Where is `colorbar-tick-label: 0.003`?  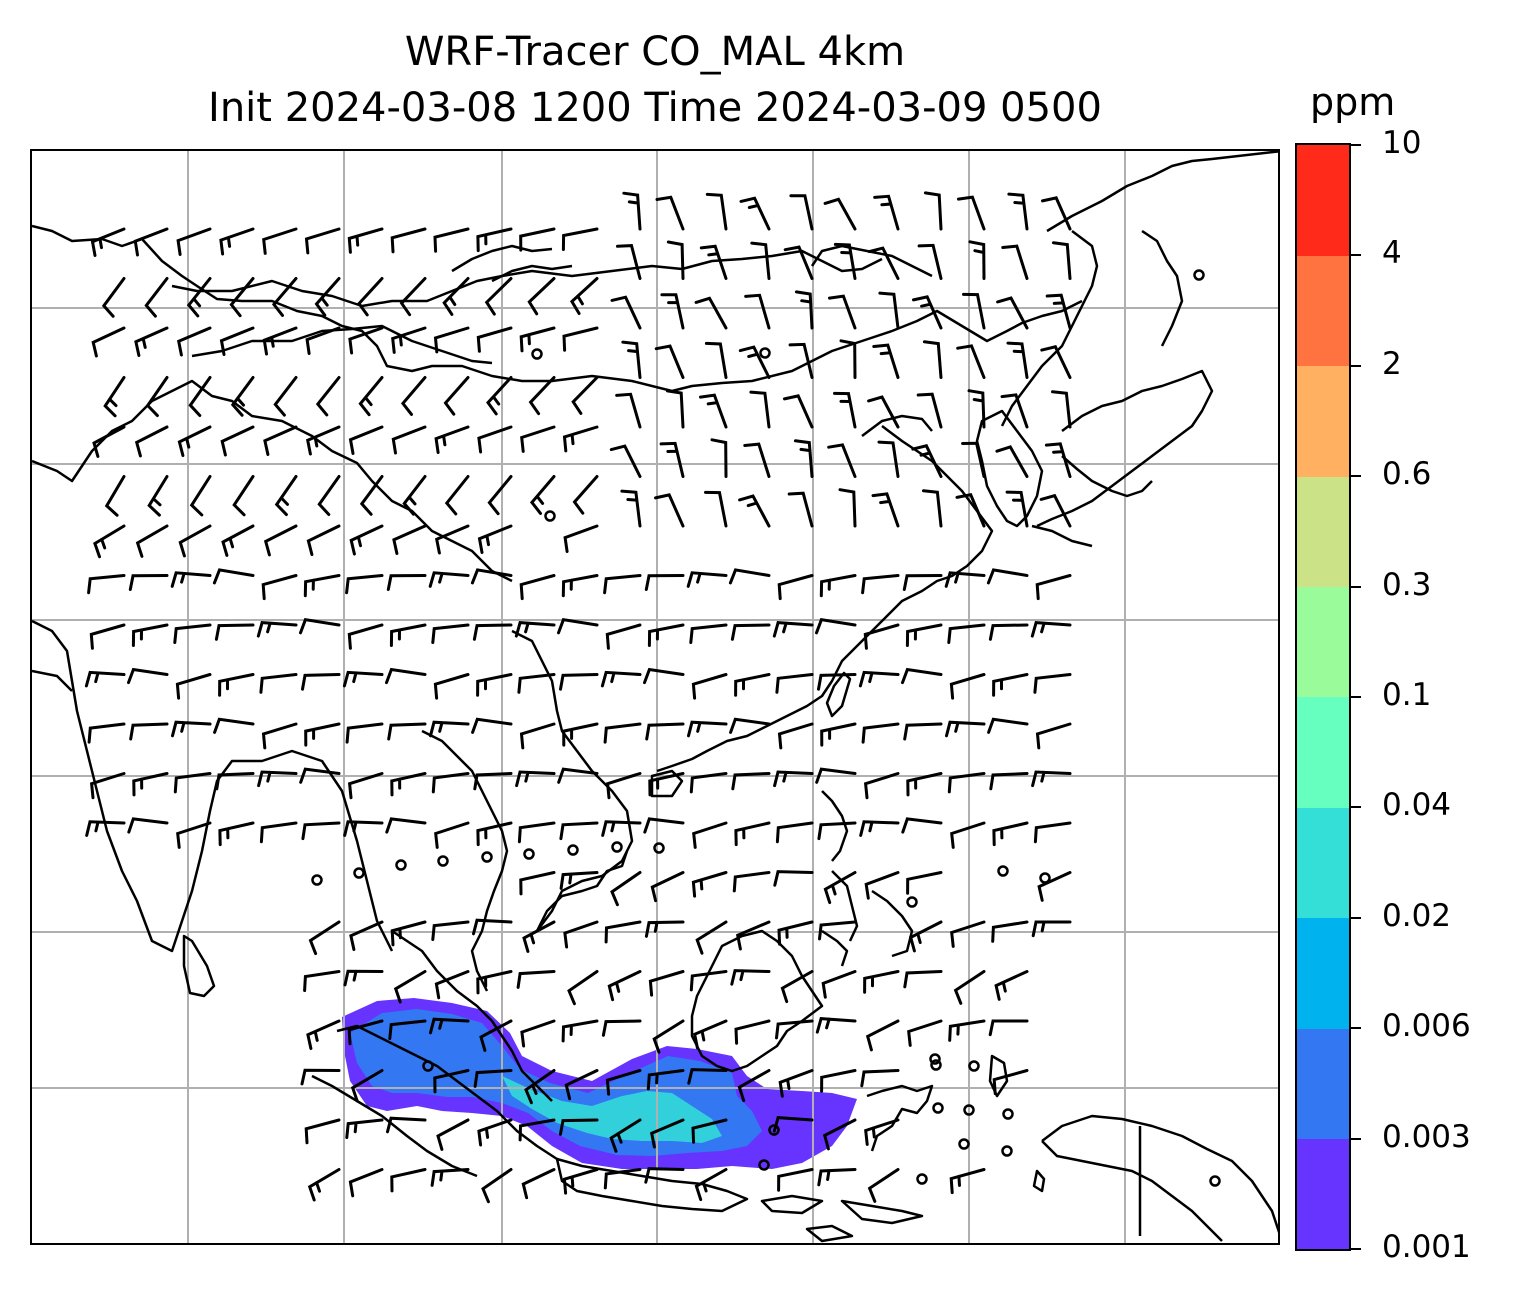
colorbar-tick-label: 0.003 is located at coordinates (1426, 1136).